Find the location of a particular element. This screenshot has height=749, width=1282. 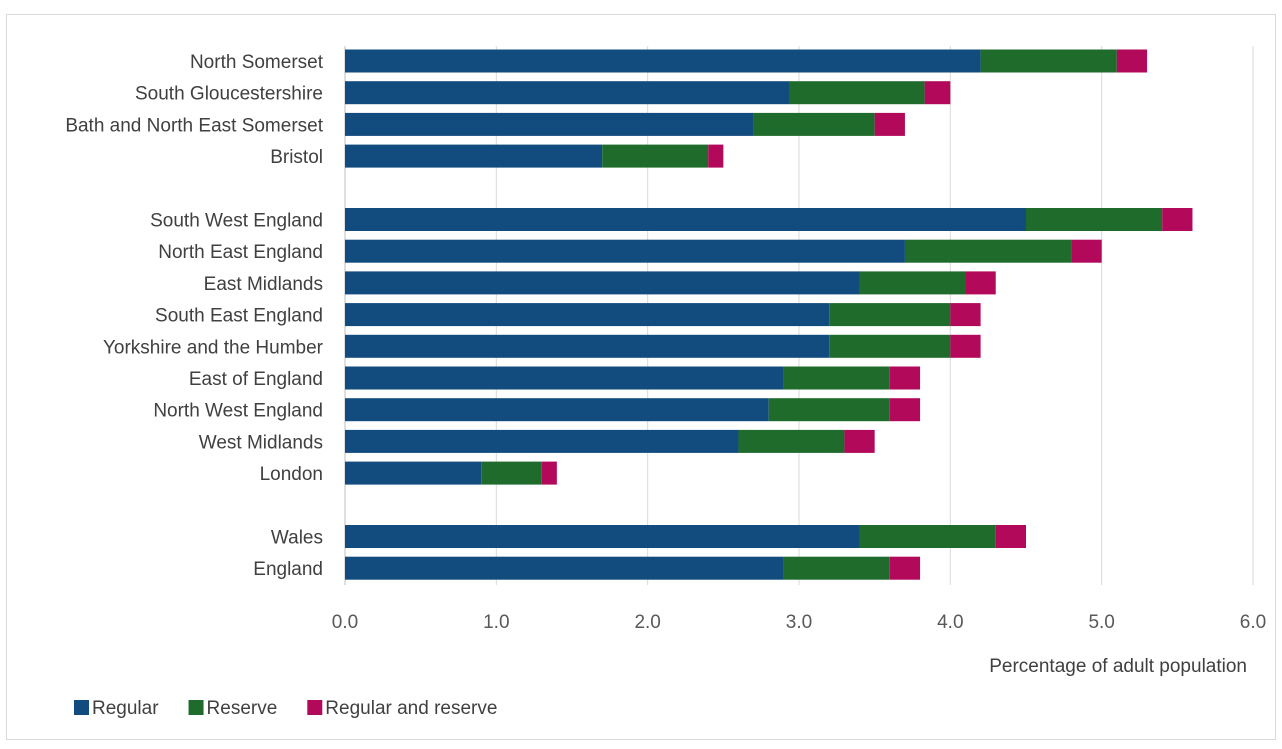

x-tick-label: 4.0 is located at coordinates (950, 622).